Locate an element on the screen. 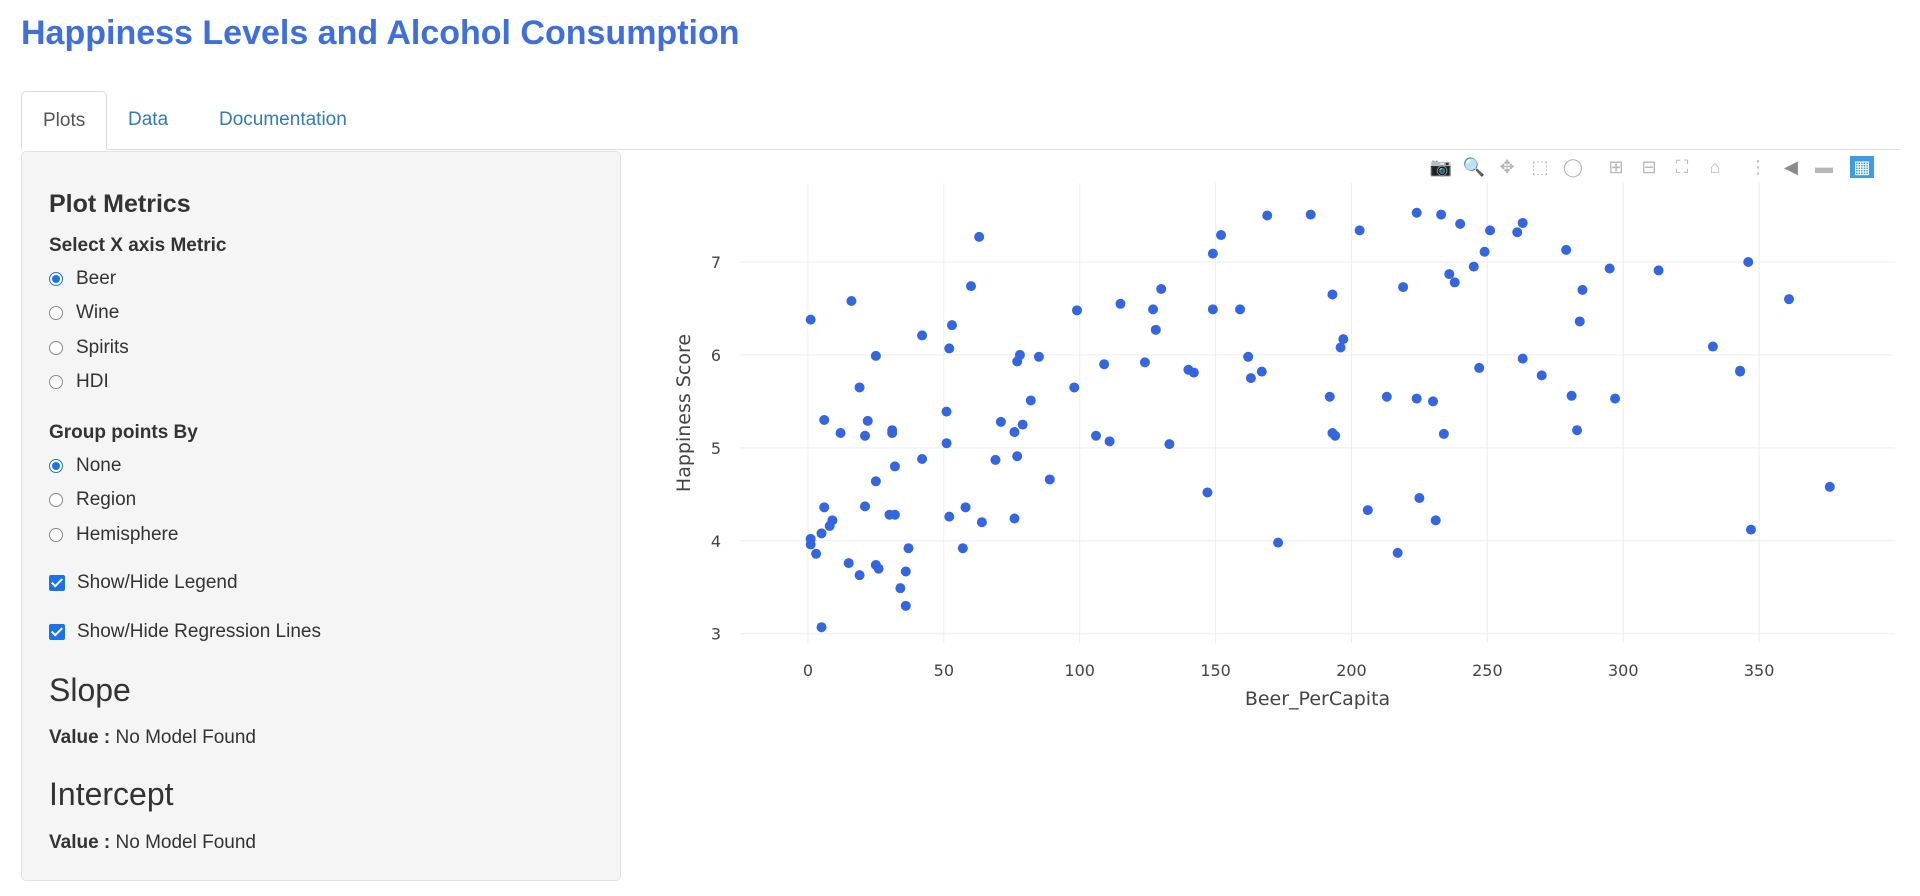 Image resolution: width=1920 pixels, height=896 pixels. radio-label: Spirits is located at coordinates (102, 347).